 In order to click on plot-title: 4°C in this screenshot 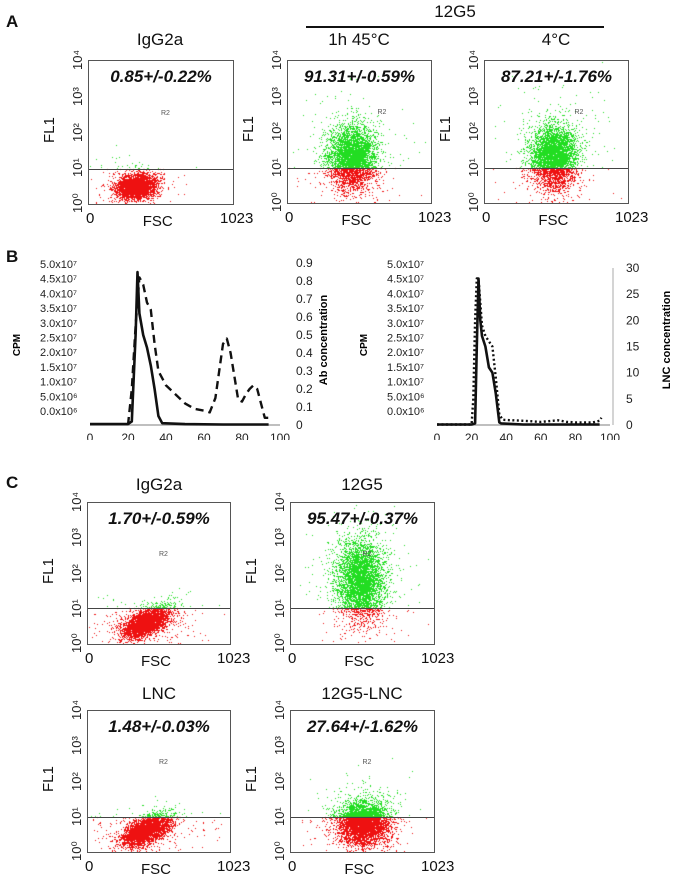, I will do `click(556, 39)`.